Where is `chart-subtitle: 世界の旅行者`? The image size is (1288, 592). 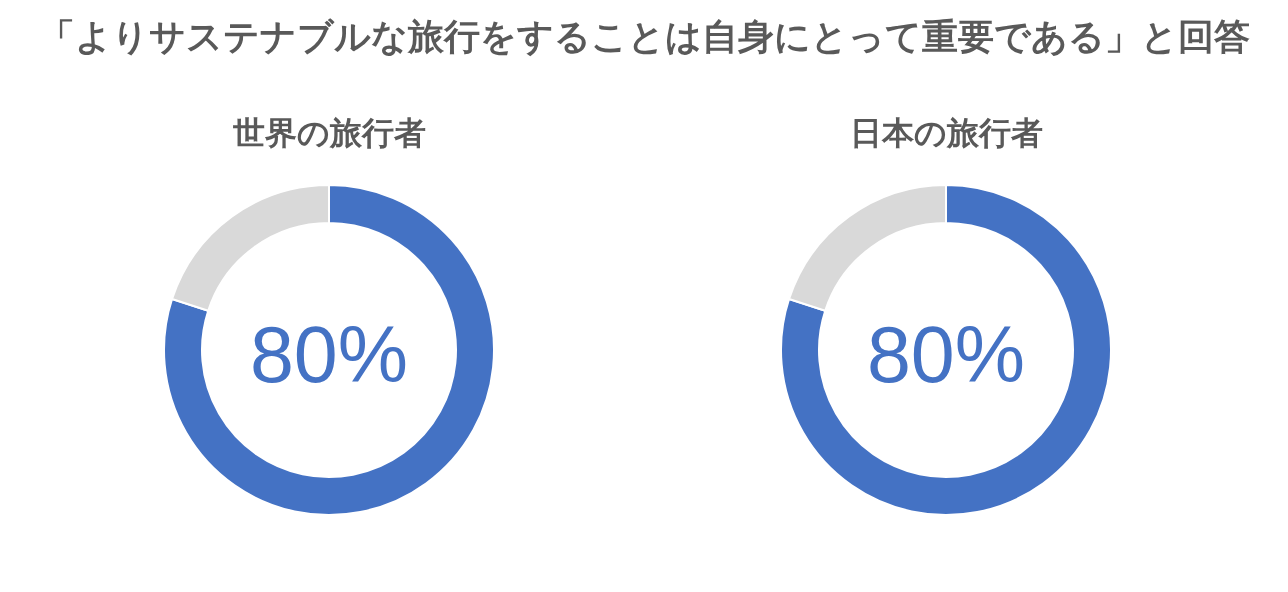
chart-subtitle: 世界の旅行者 is located at coordinates (328, 133).